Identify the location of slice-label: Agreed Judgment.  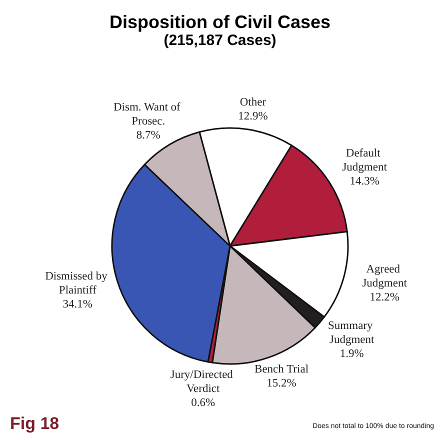
(385, 277).